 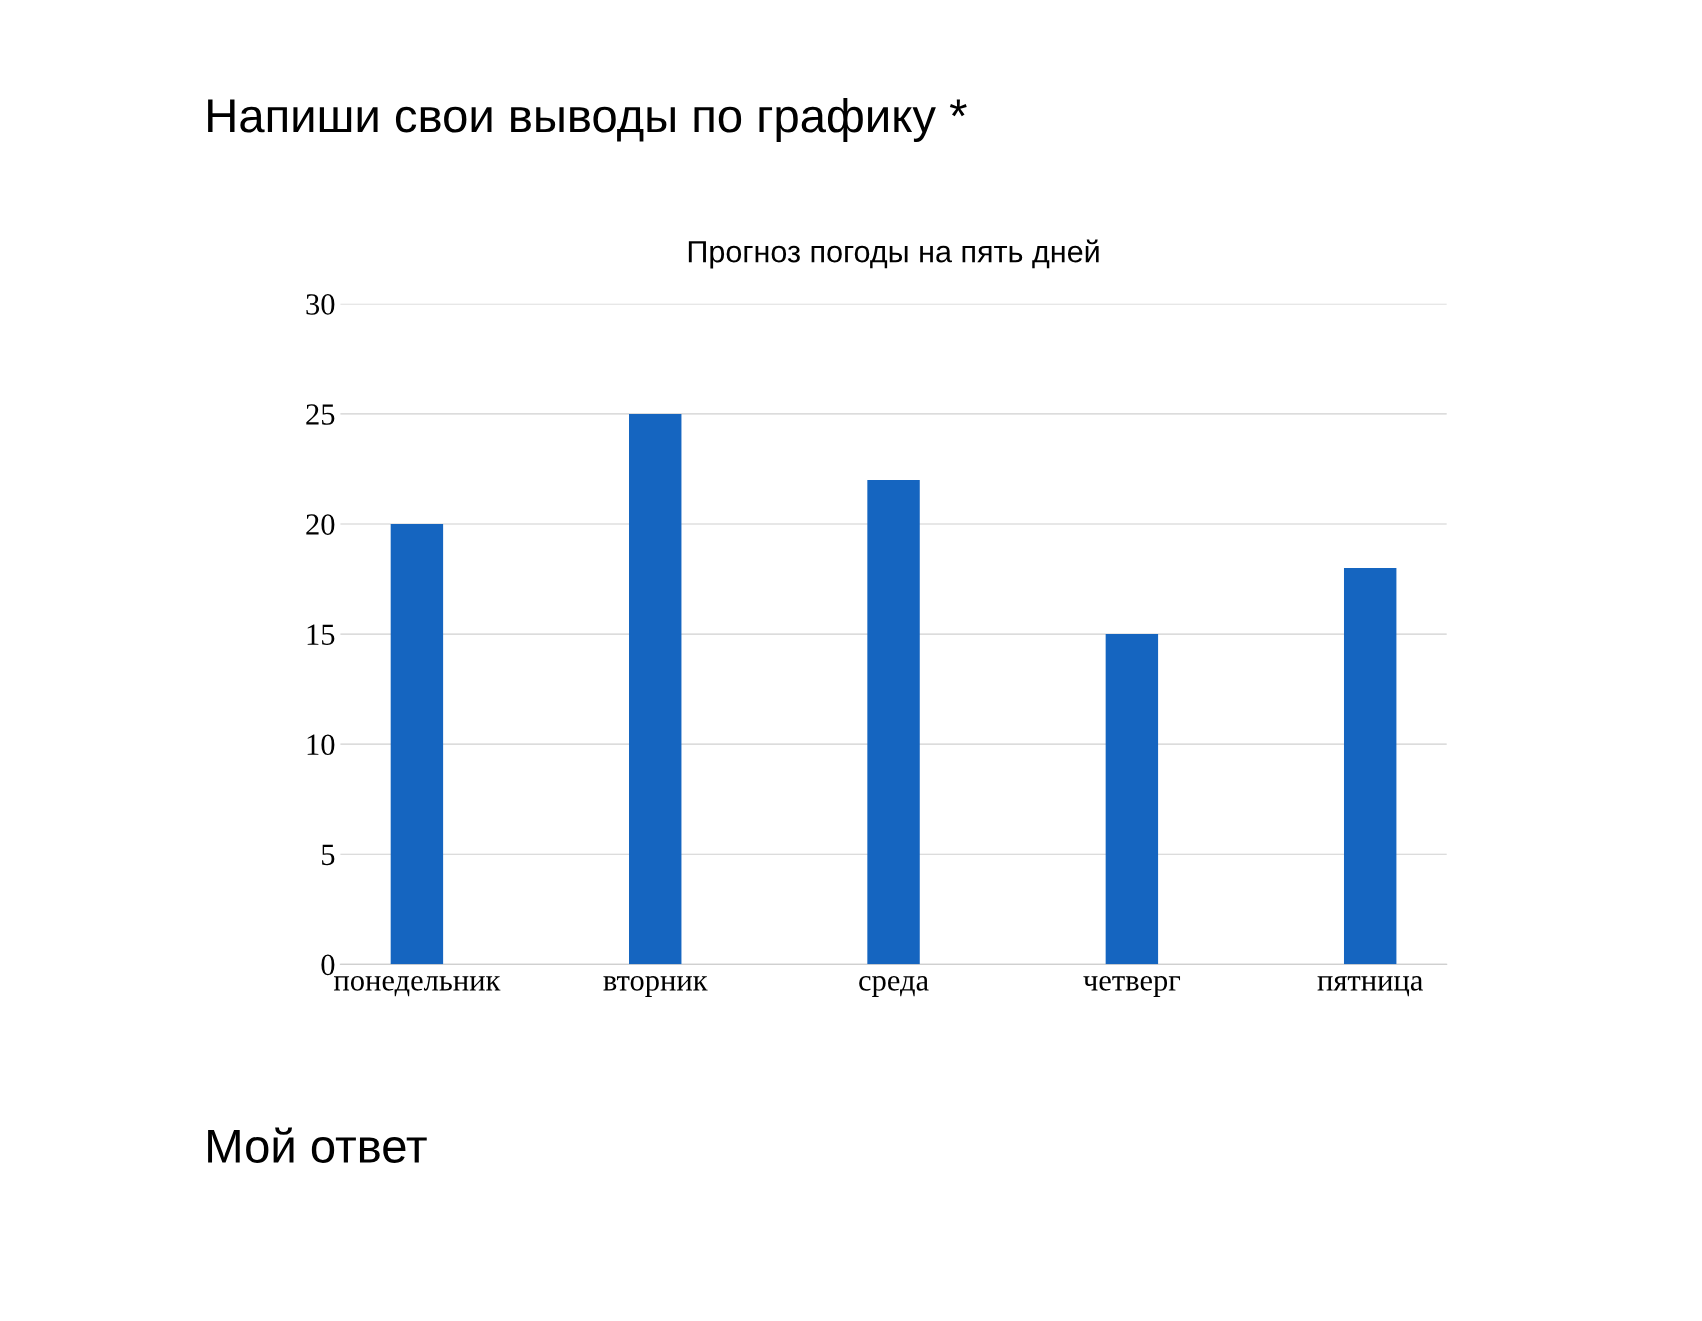 I want to click on x-tick-label: вторник, so click(x=655, y=986).